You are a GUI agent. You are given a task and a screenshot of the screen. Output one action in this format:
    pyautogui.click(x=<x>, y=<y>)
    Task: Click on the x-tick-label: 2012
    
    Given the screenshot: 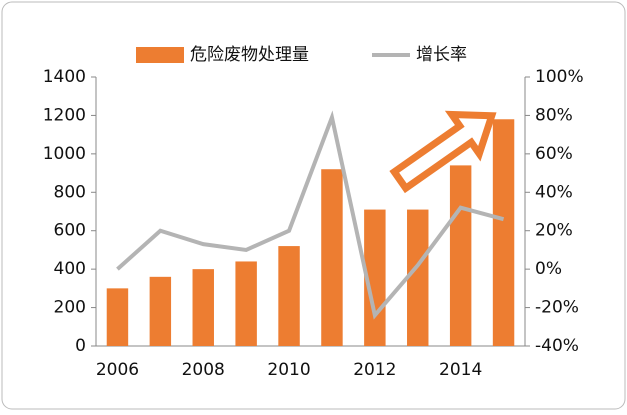 What is the action you would take?
    pyautogui.click(x=374, y=370)
    